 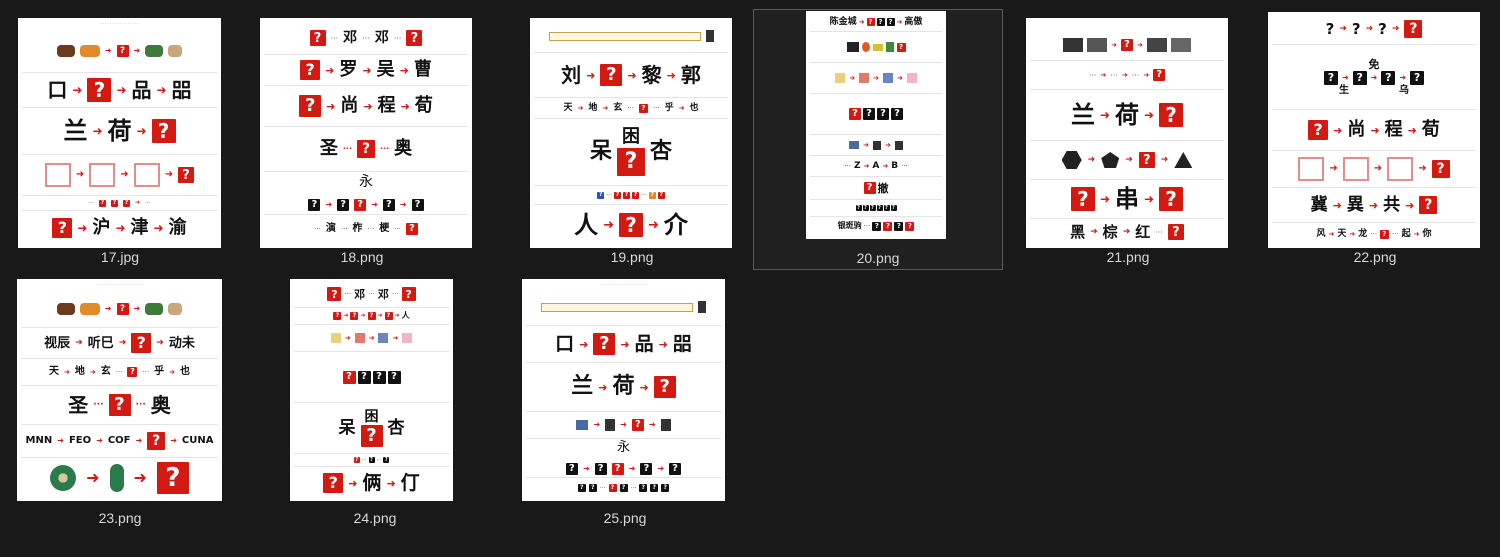 I want to click on puzzle-glyph: 人, so click(x=405, y=315).